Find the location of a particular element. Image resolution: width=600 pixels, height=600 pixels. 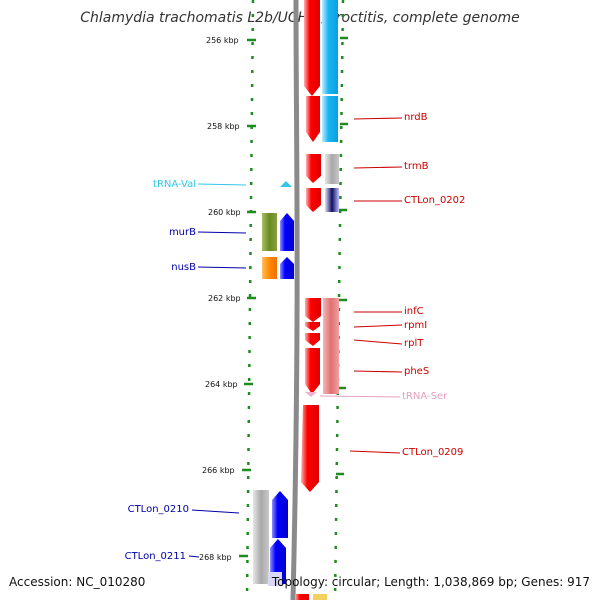

gene-label-CTLon_0211: CTLon_0211 is located at coordinates (155, 556).